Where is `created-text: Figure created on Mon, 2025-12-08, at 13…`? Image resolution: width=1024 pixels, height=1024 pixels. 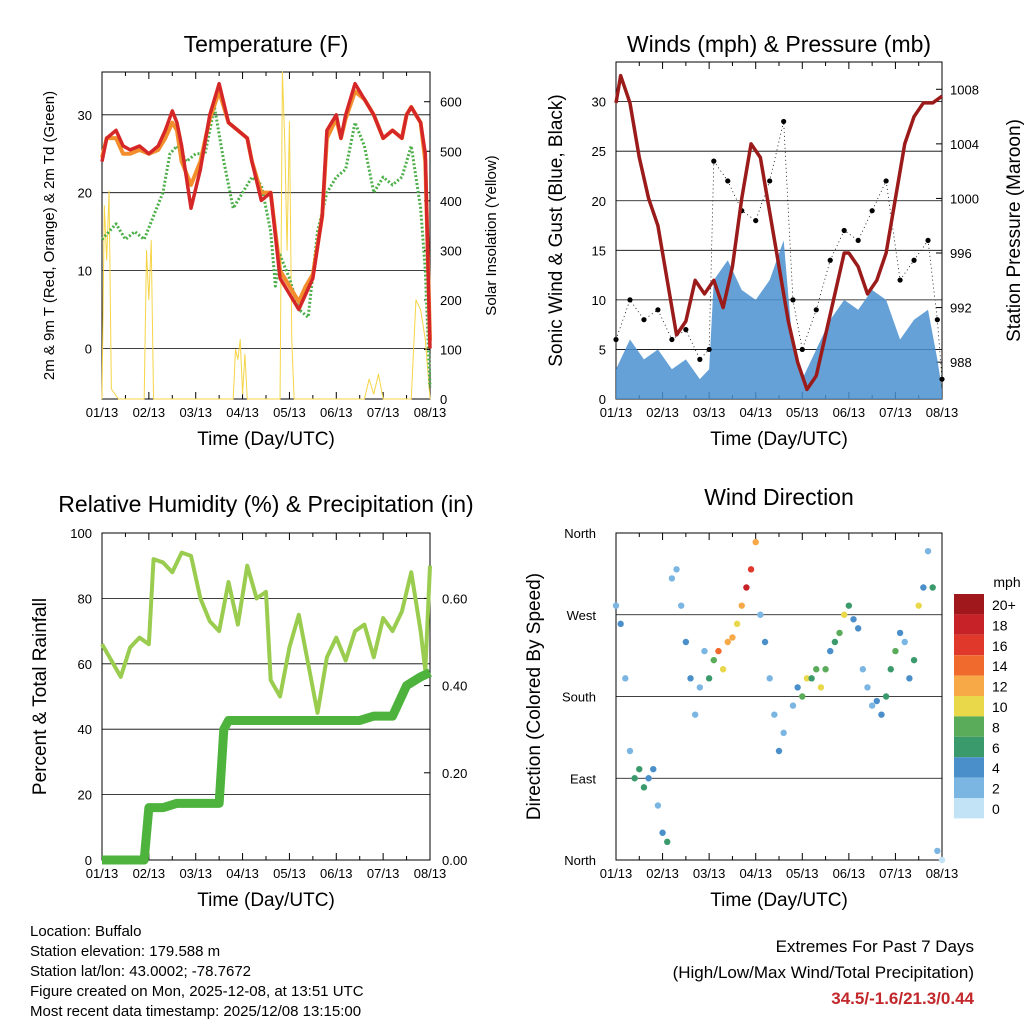 created-text: Figure created on Mon, 2025-12-08, at 13… is located at coordinates (197, 991).